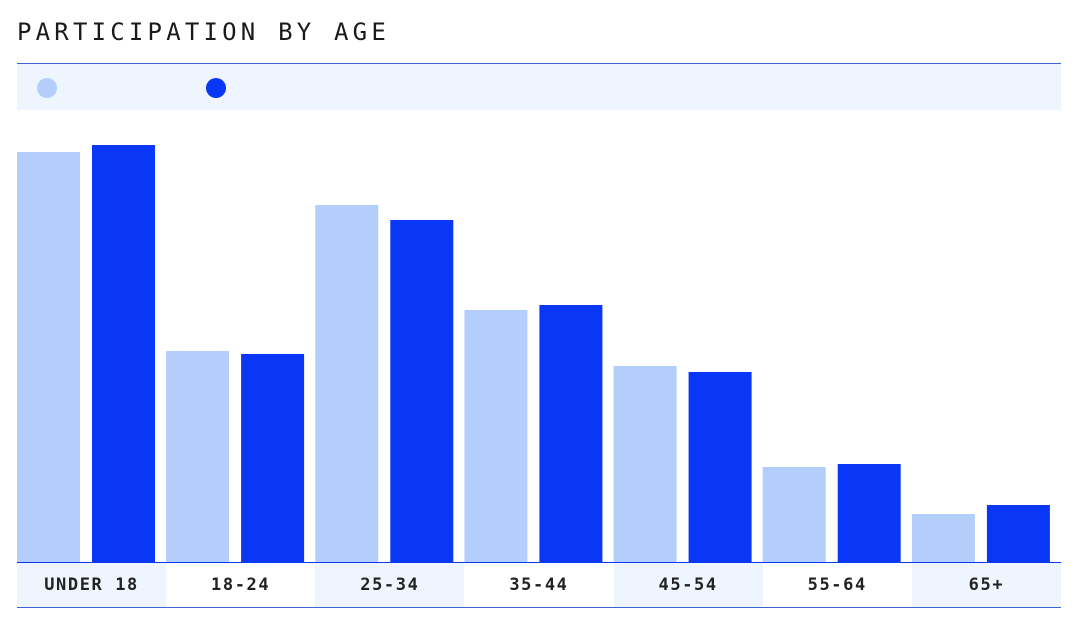 The image size is (1080, 630). What do you see at coordinates (92, 585) in the screenshot?
I see `tick-label-under-18: UNDER 18` at bounding box center [92, 585].